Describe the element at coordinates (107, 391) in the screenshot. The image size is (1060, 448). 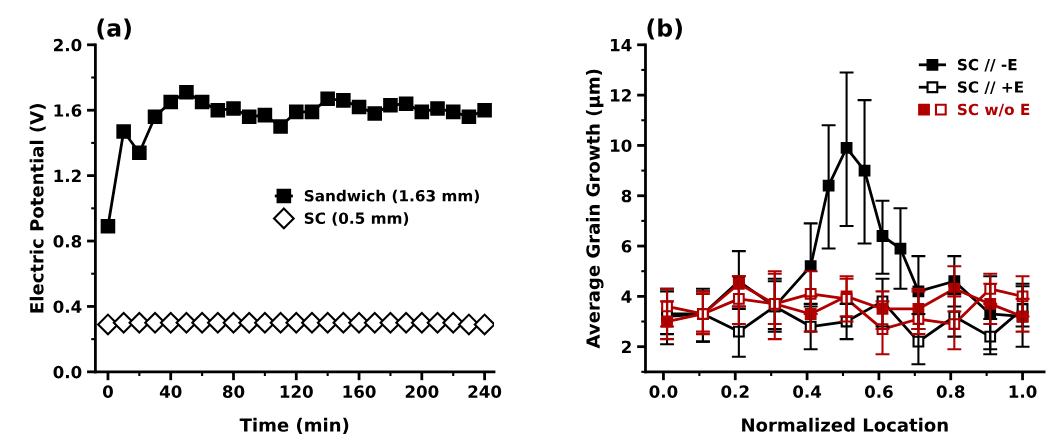
I see `x-tick-label: 0` at that location.